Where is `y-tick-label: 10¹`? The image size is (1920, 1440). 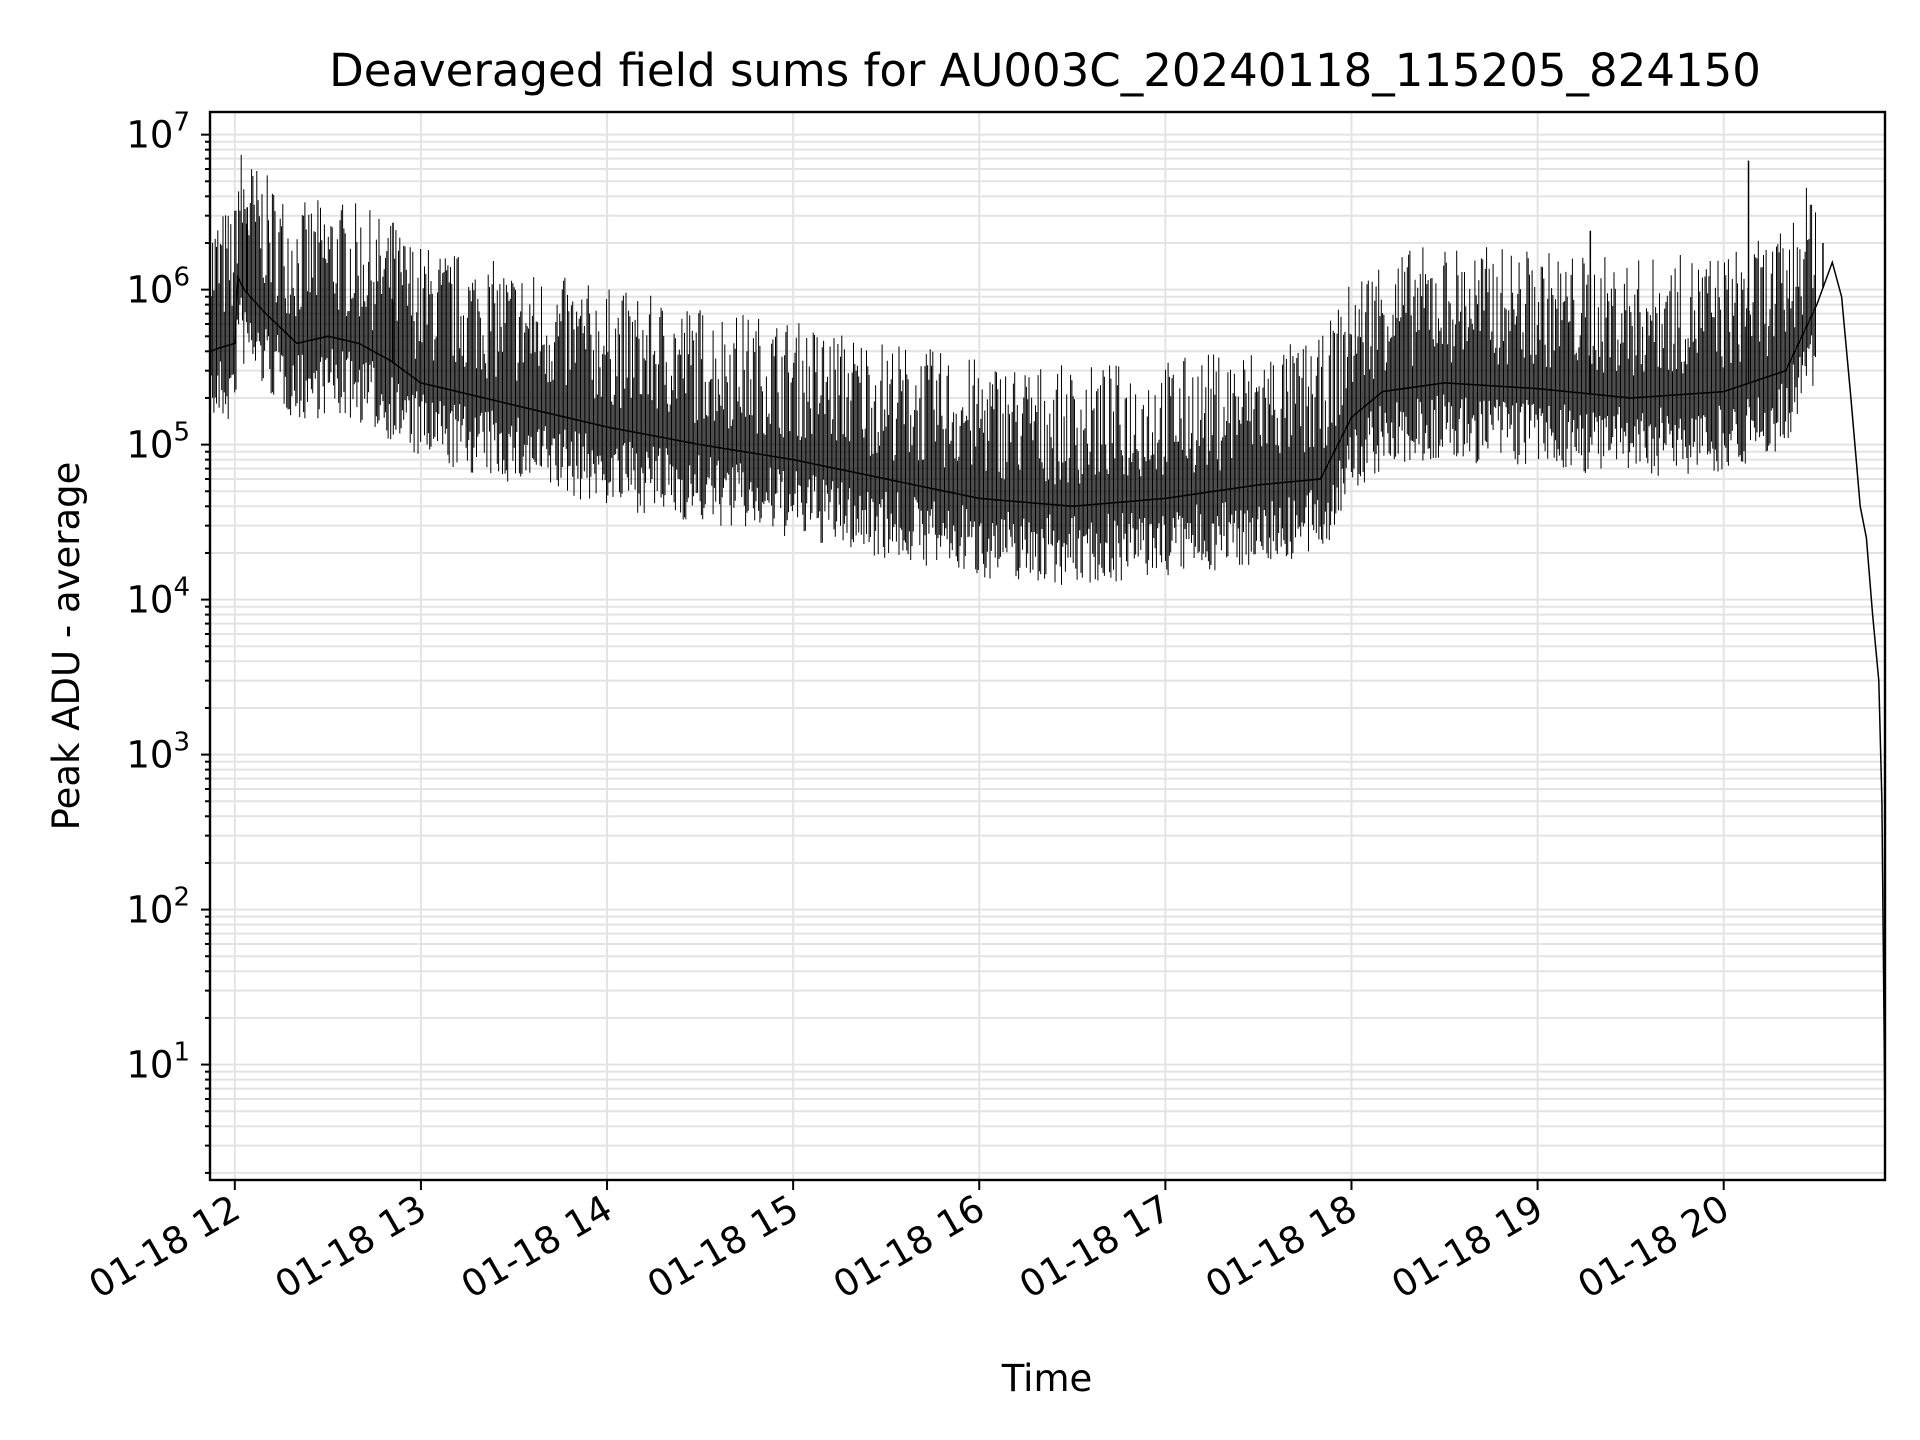
y-tick-label: 10¹ is located at coordinates (158, 1062).